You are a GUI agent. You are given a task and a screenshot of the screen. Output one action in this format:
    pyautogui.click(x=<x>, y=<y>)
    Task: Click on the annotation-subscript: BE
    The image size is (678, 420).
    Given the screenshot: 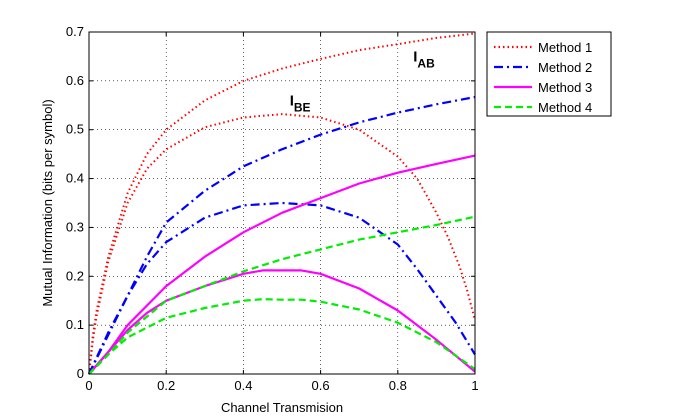 What is the action you would take?
    pyautogui.click(x=302, y=107)
    